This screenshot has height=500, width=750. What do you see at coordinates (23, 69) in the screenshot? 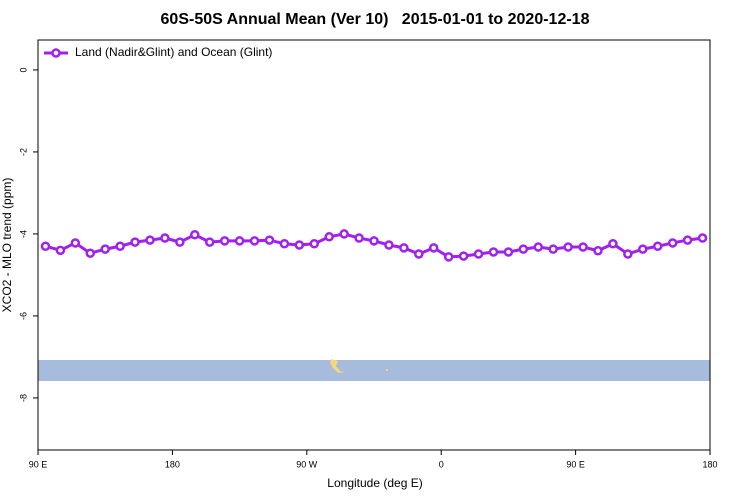
I see `y-tick-label: 0` at bounding box center [23, 69].